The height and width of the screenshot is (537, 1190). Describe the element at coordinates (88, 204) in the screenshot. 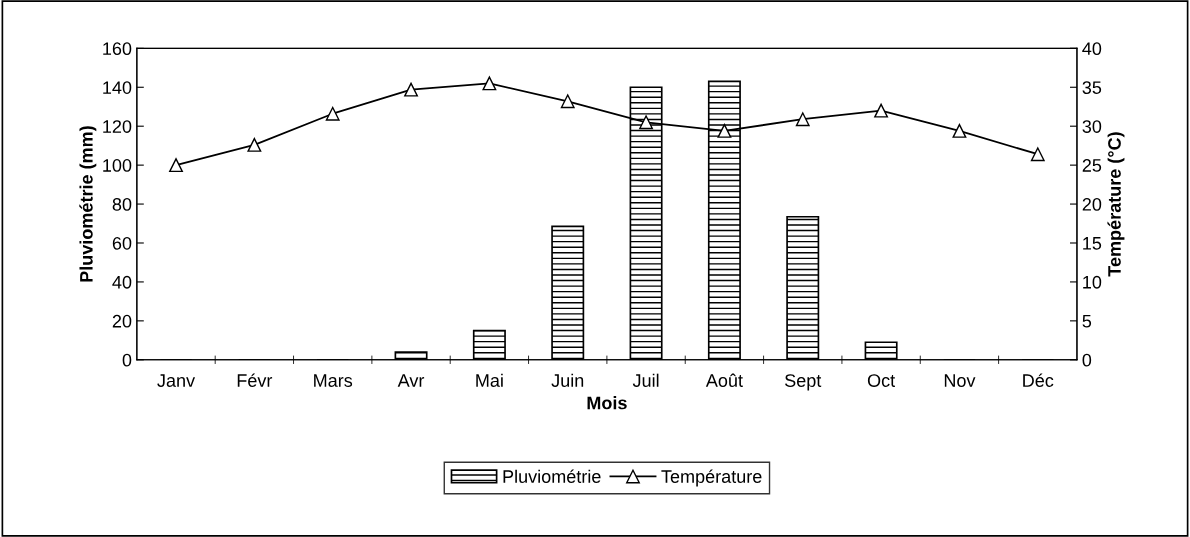

I see `y-axis-title: Pluviométrie (mm)` at that location.